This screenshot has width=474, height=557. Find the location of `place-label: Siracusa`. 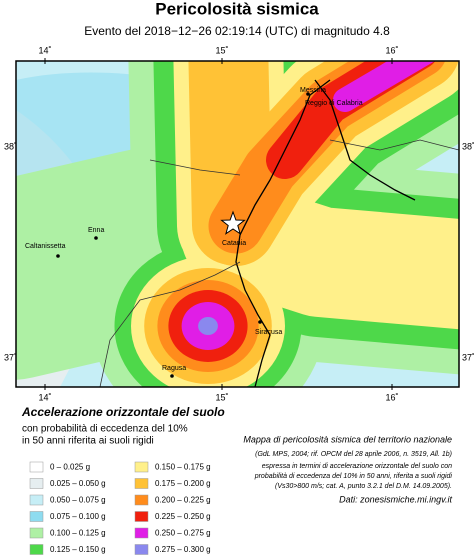

place-label: Siracusa is located at coordinates (268, 332).